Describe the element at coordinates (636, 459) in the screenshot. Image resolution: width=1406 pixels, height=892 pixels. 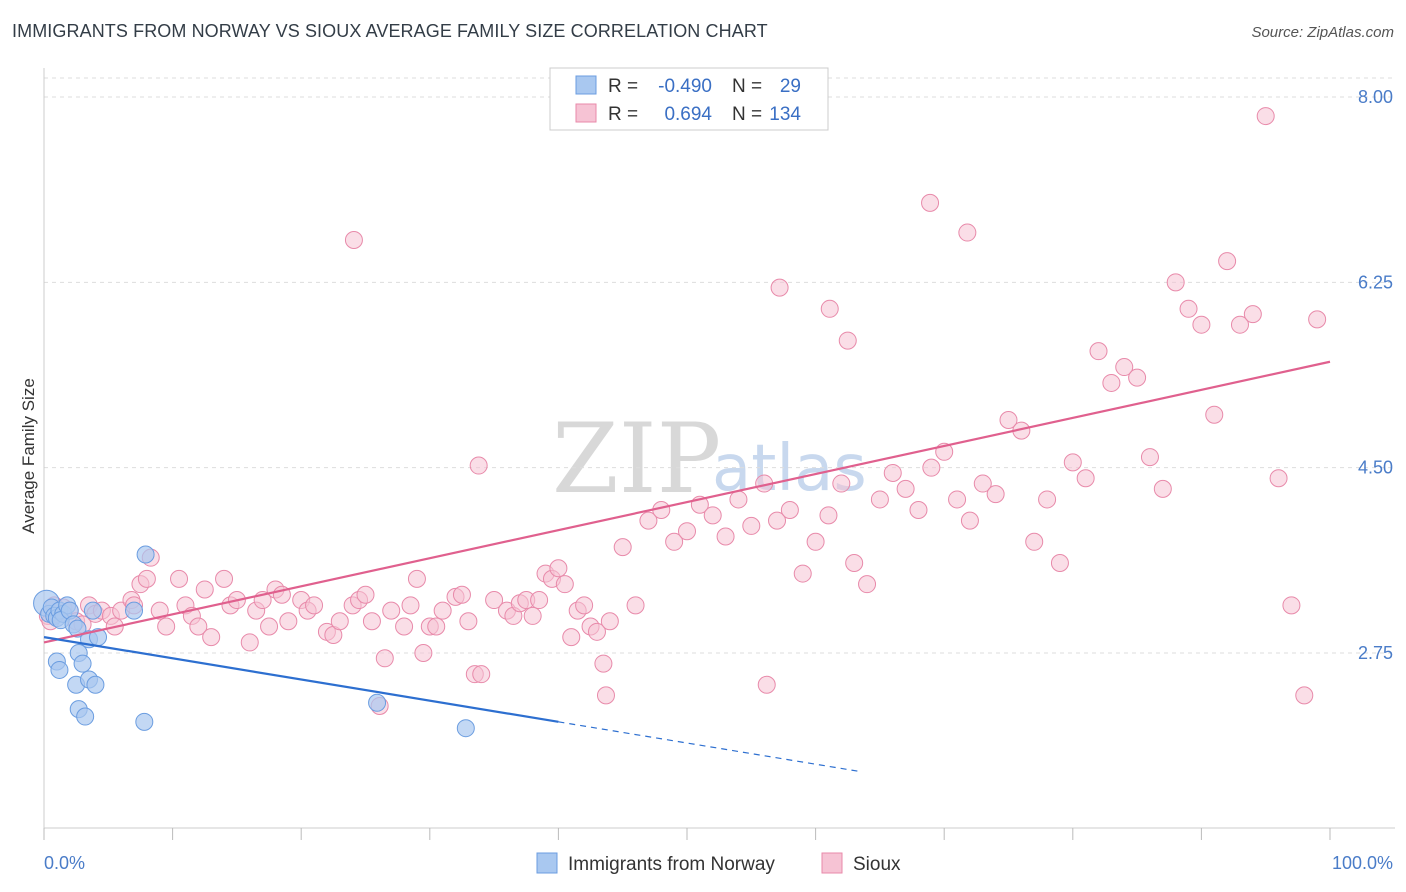
I see `watermark-zip: ZIP` at that location.